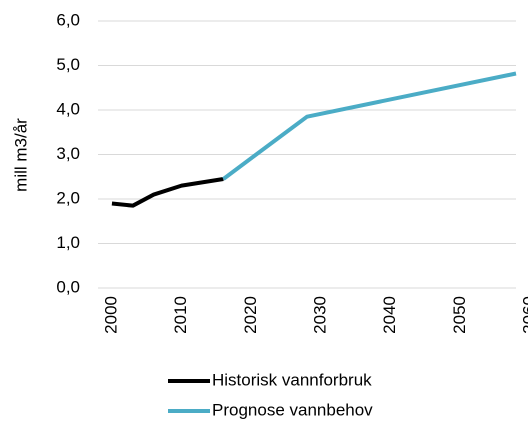  I want to click on x-tick-label: 2000, so click(110, 315).